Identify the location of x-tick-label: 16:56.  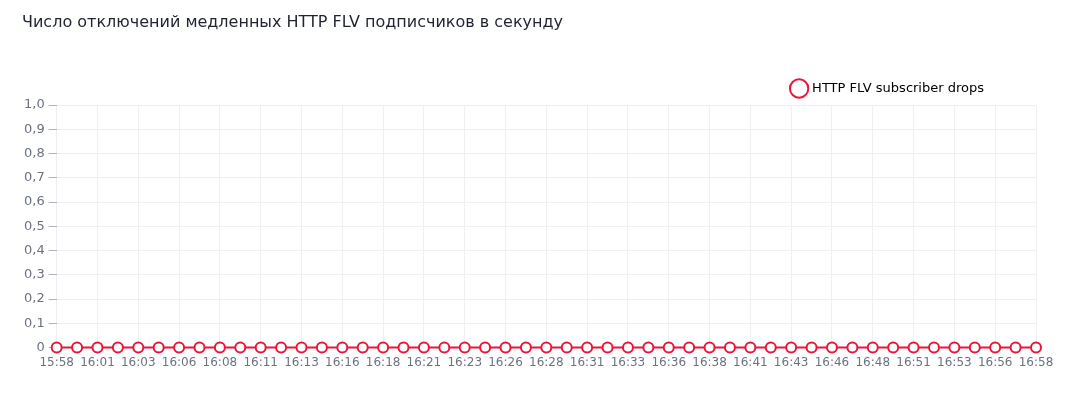
(995, 361).